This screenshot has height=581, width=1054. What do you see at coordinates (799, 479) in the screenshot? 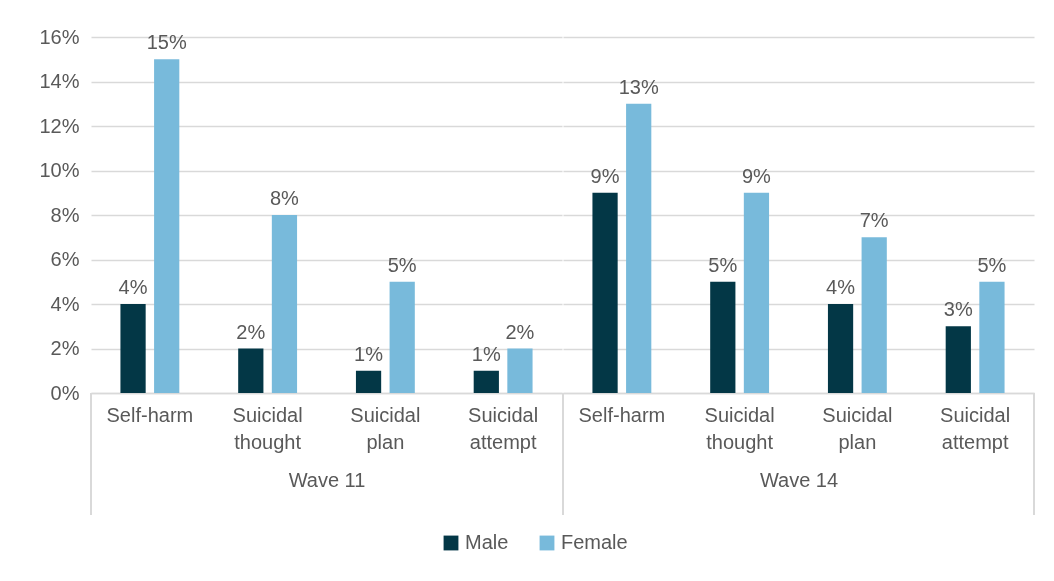
I see `x-axis-title: Wave 14` at bounding box center [799, 479].